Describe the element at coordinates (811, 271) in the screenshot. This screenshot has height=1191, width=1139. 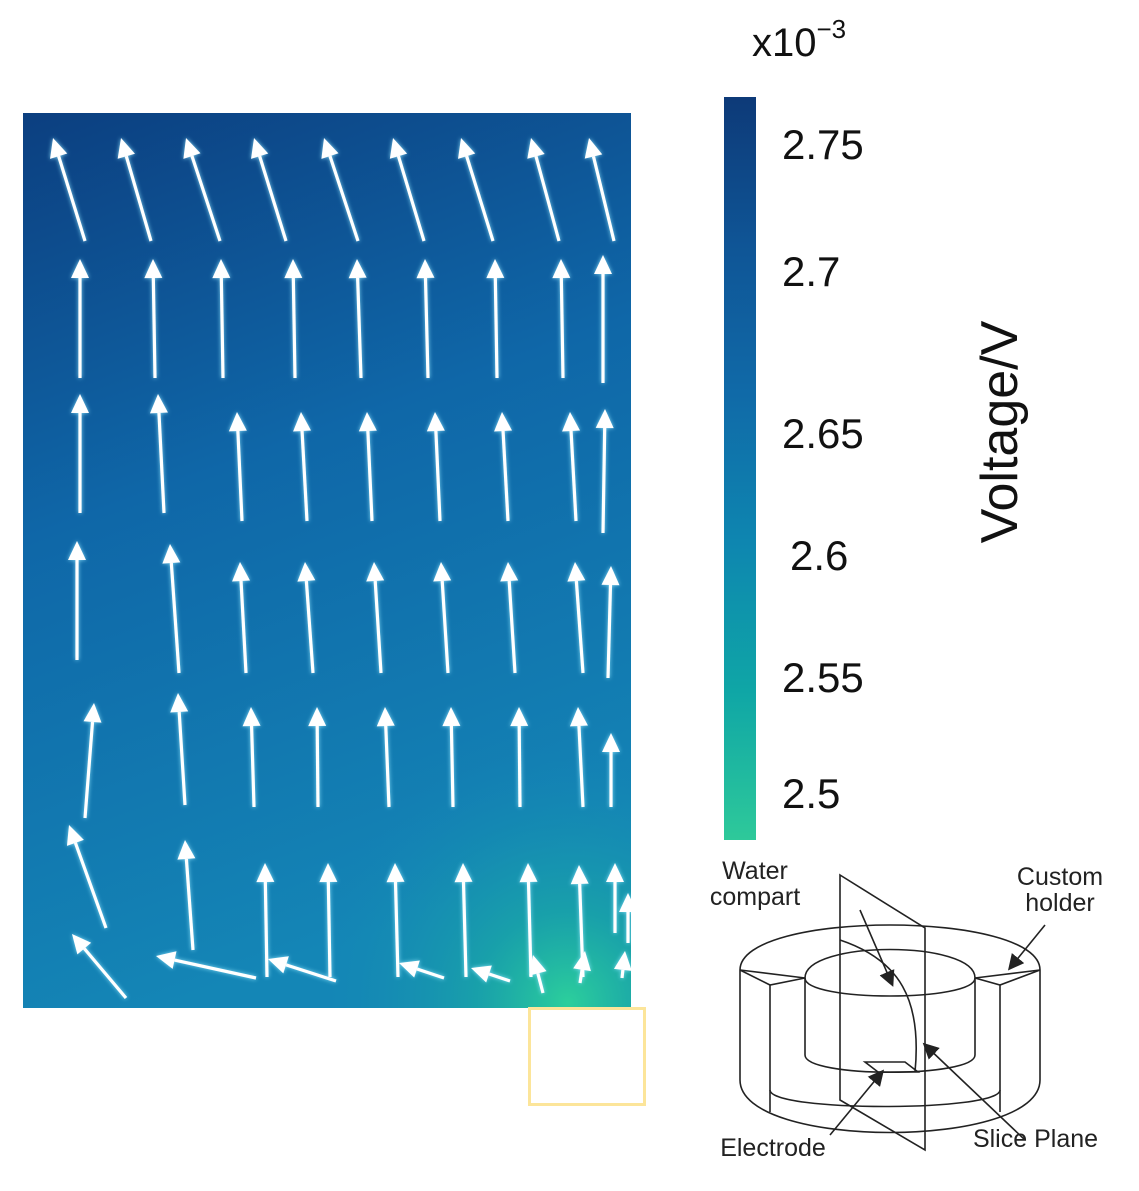
I see `colorbar-tick: 2.7` at that location.